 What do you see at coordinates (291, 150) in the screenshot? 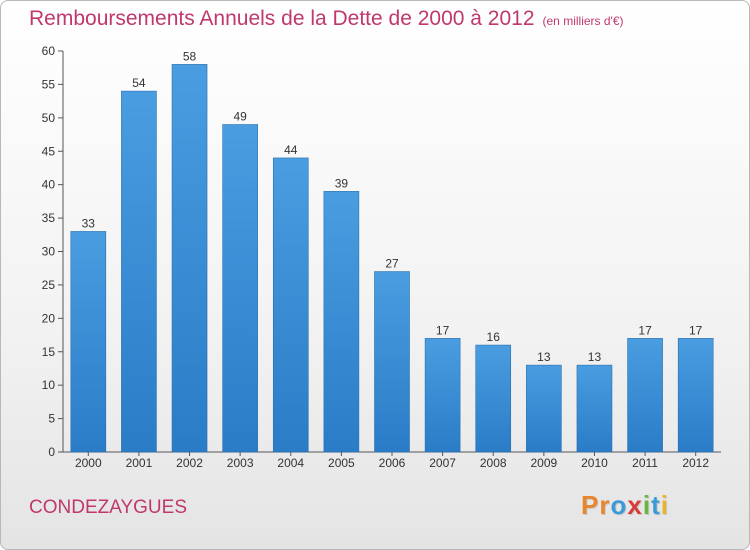
I see `bar-value-label: 44` at bounding box center [291, 150].